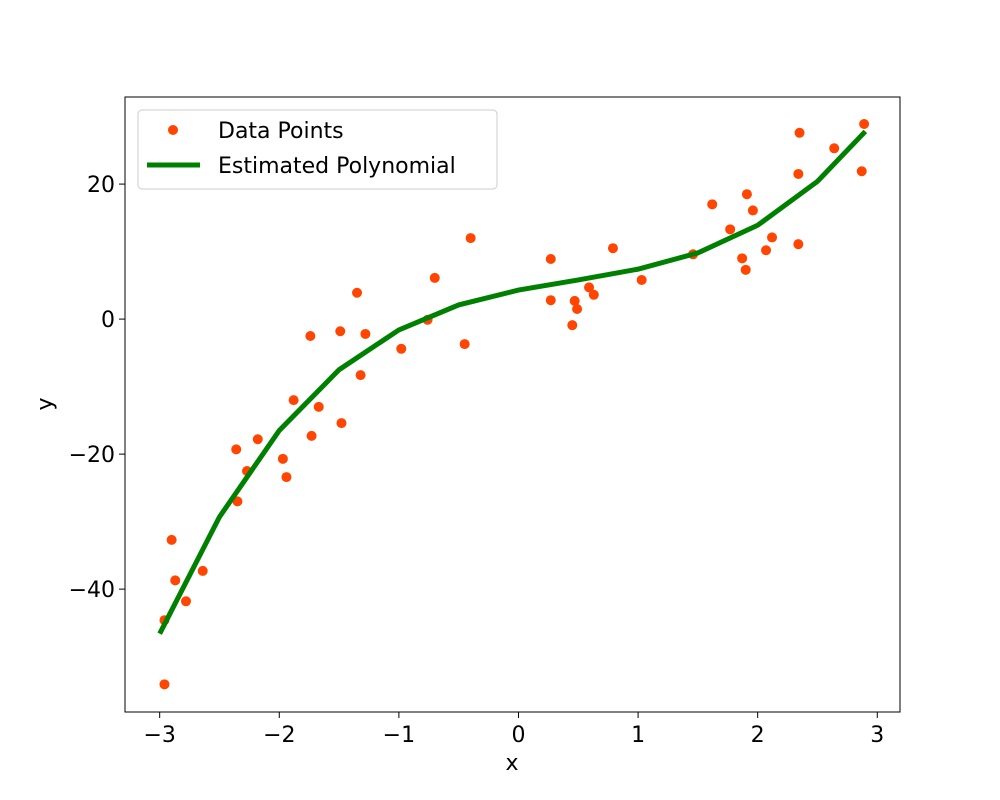  Describe the element at coordinates (173, 130) in the screenshot. I see `legend-marker` at that location.